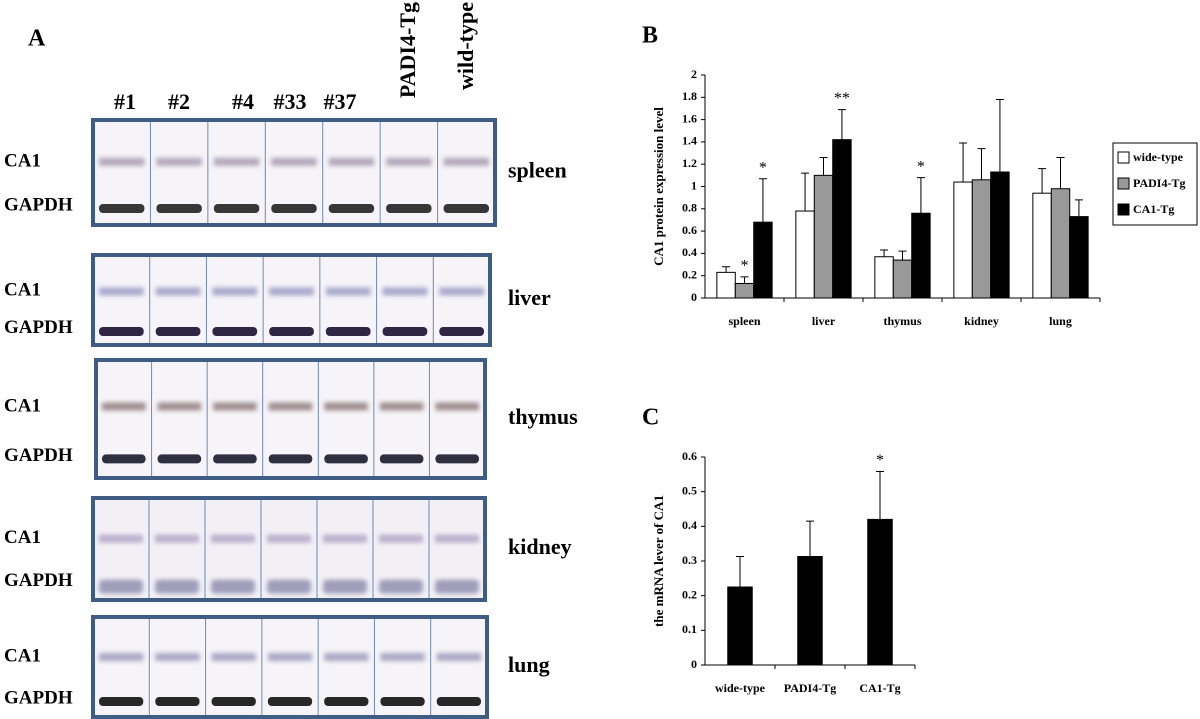 This screenshot has height=719, width=1200. Describe the element at coordinates (689, 629) in the screenshot. I see `y-tick-label: 0.1` at that location.